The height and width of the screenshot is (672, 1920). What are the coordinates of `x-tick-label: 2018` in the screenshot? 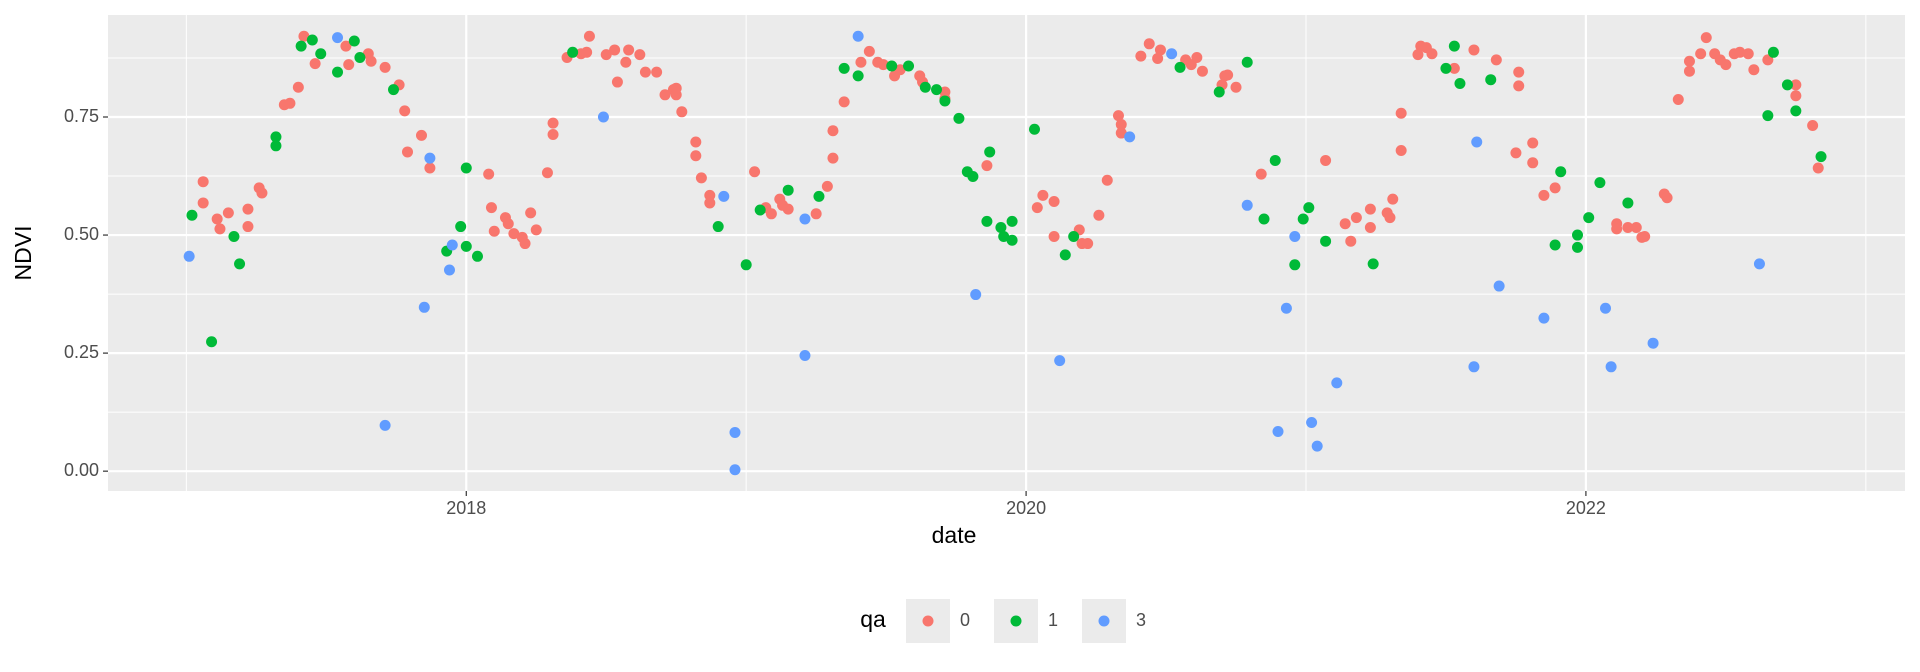 It's located at (466, 508).